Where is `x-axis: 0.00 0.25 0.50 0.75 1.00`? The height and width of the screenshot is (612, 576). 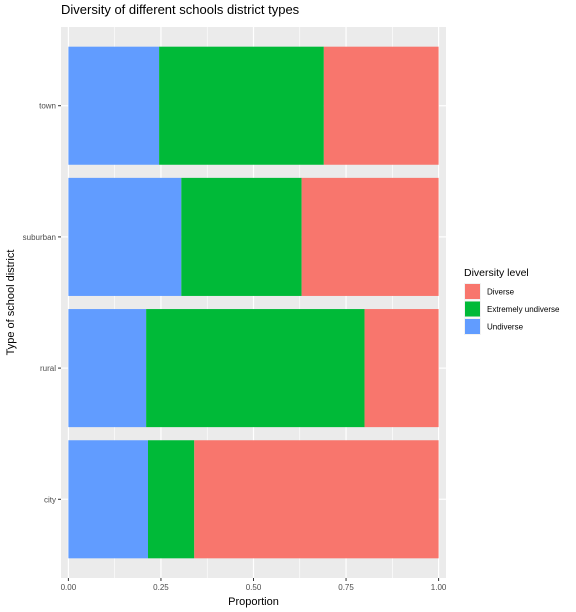 x-axis: 0.00 0.25 0.50 0.75 1.00 is located at coordinates (254, 585).